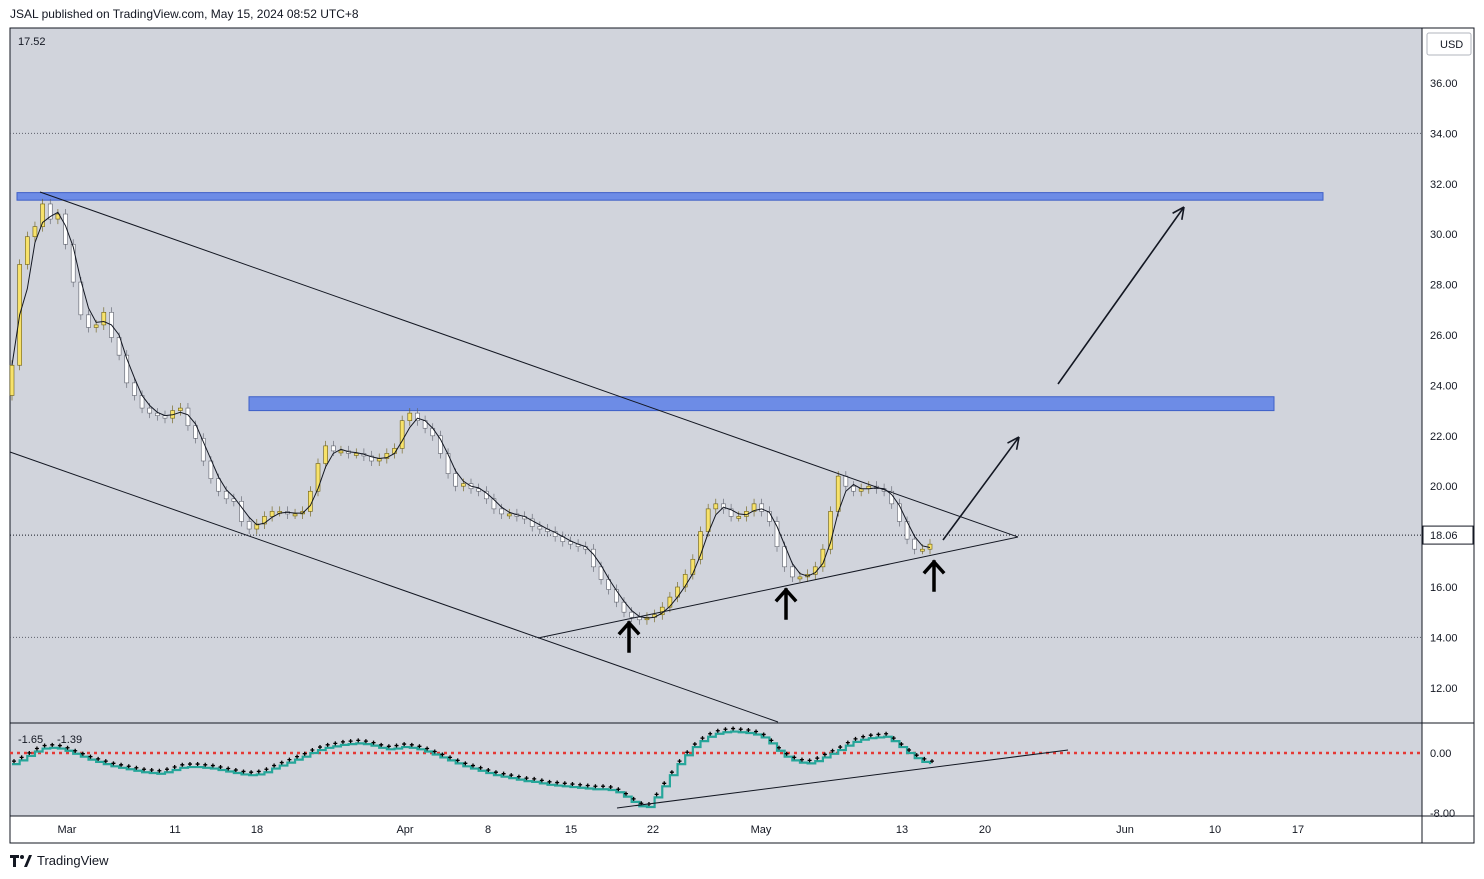 This screenshot has width=1484, height=879. What do you see at coordinates (842, 779) in the screenshot?
I see `cci-support-trendline` at bounding box center [842, 779].